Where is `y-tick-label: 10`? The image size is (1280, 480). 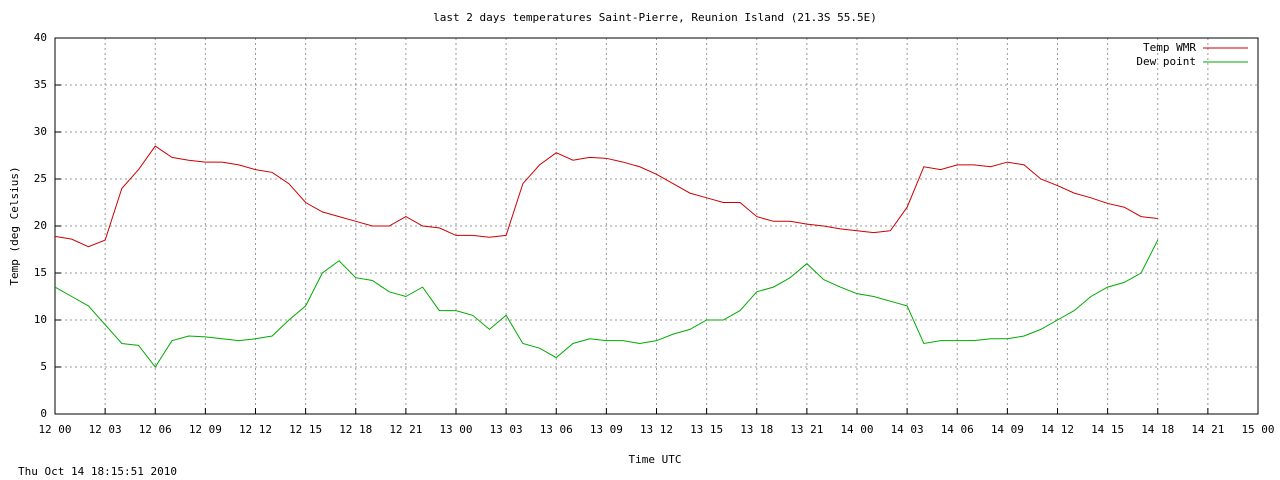
y-tick-label: 10 is located at coordinates (40, 319).